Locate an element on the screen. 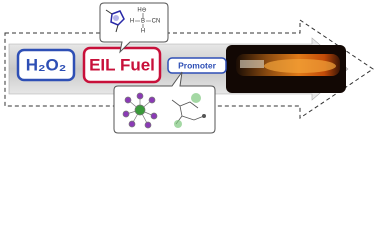 The width and height of the screenshot is (378, 240). promoter-label: Promoter is located at coordinates (197, 65).